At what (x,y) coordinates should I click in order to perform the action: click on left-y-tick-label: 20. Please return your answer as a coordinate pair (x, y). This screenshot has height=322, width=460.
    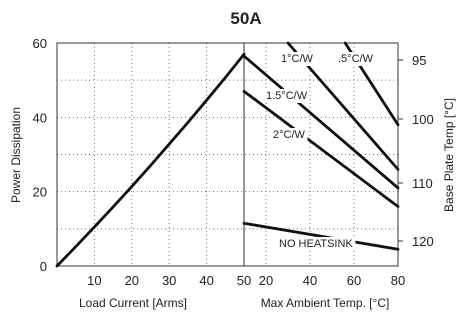
    Looking at the image, I should click on (40, 192).